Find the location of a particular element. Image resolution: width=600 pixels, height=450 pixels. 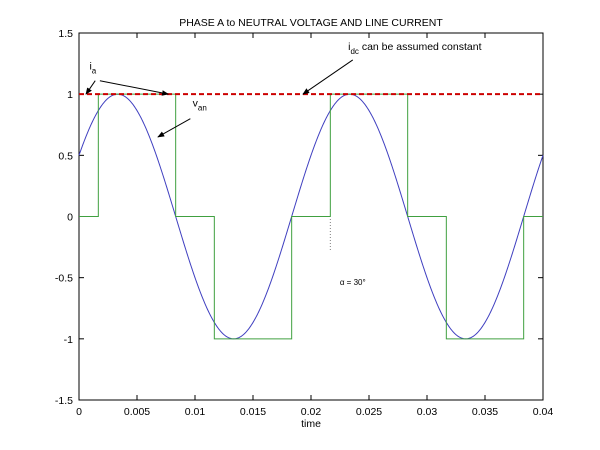

annotation-idc-arrow is located at coordinates (328, 77).